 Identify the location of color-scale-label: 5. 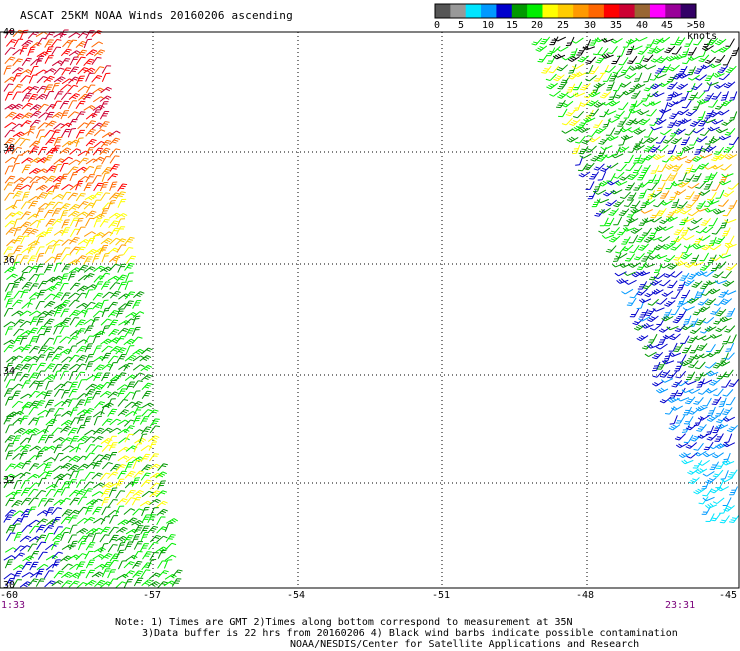
(461, 25).